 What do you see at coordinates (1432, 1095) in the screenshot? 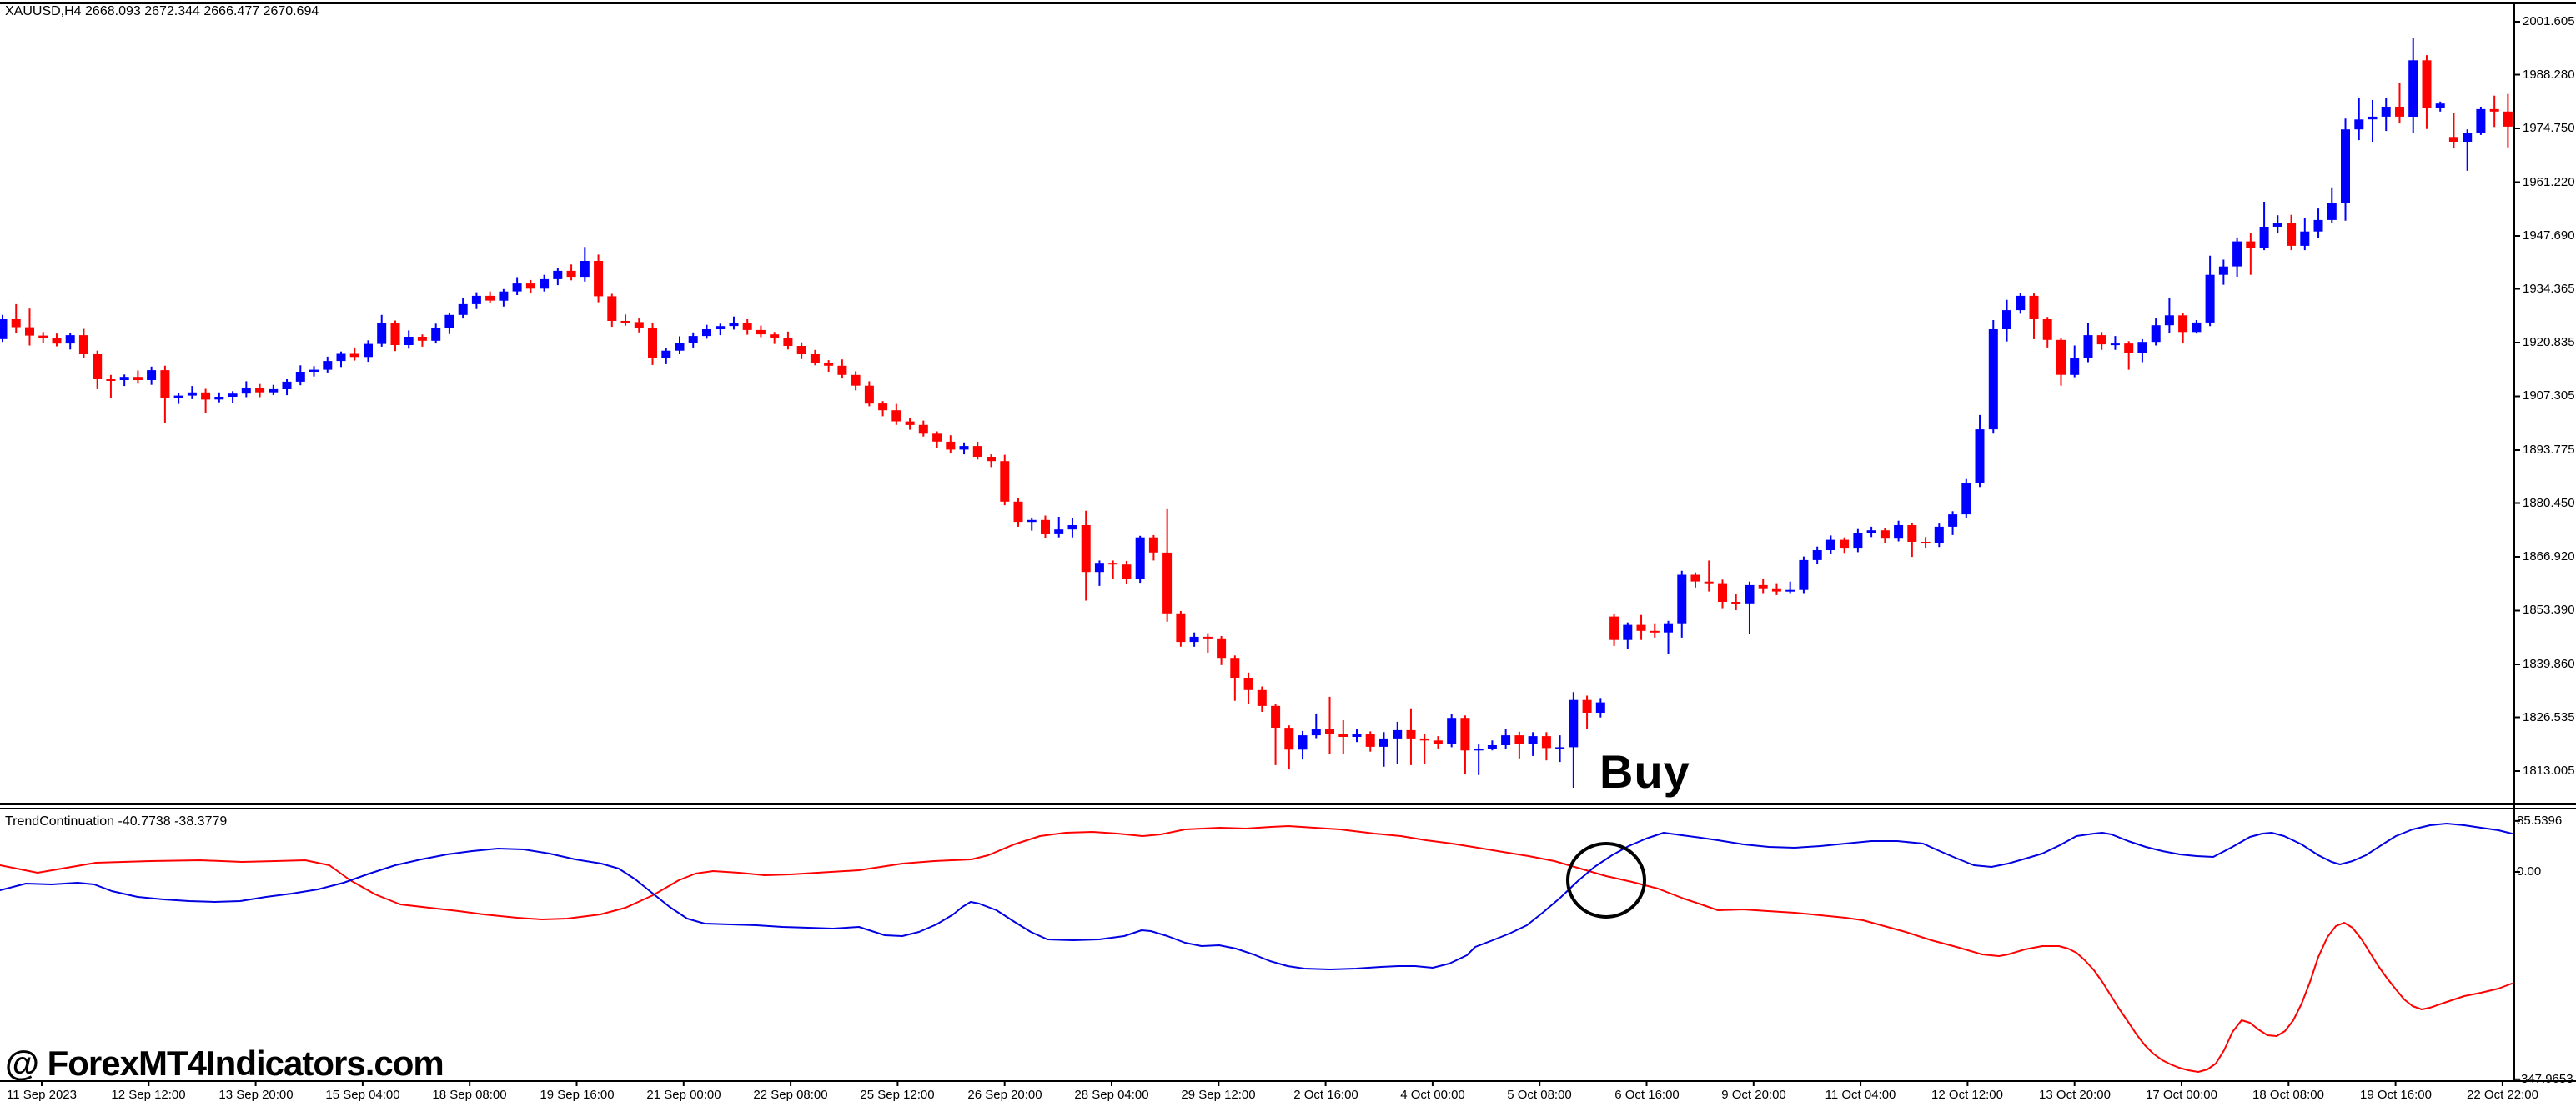
I see `time-axis-label: 4 Oct 00:00` at bounding box center [1432, 1095].